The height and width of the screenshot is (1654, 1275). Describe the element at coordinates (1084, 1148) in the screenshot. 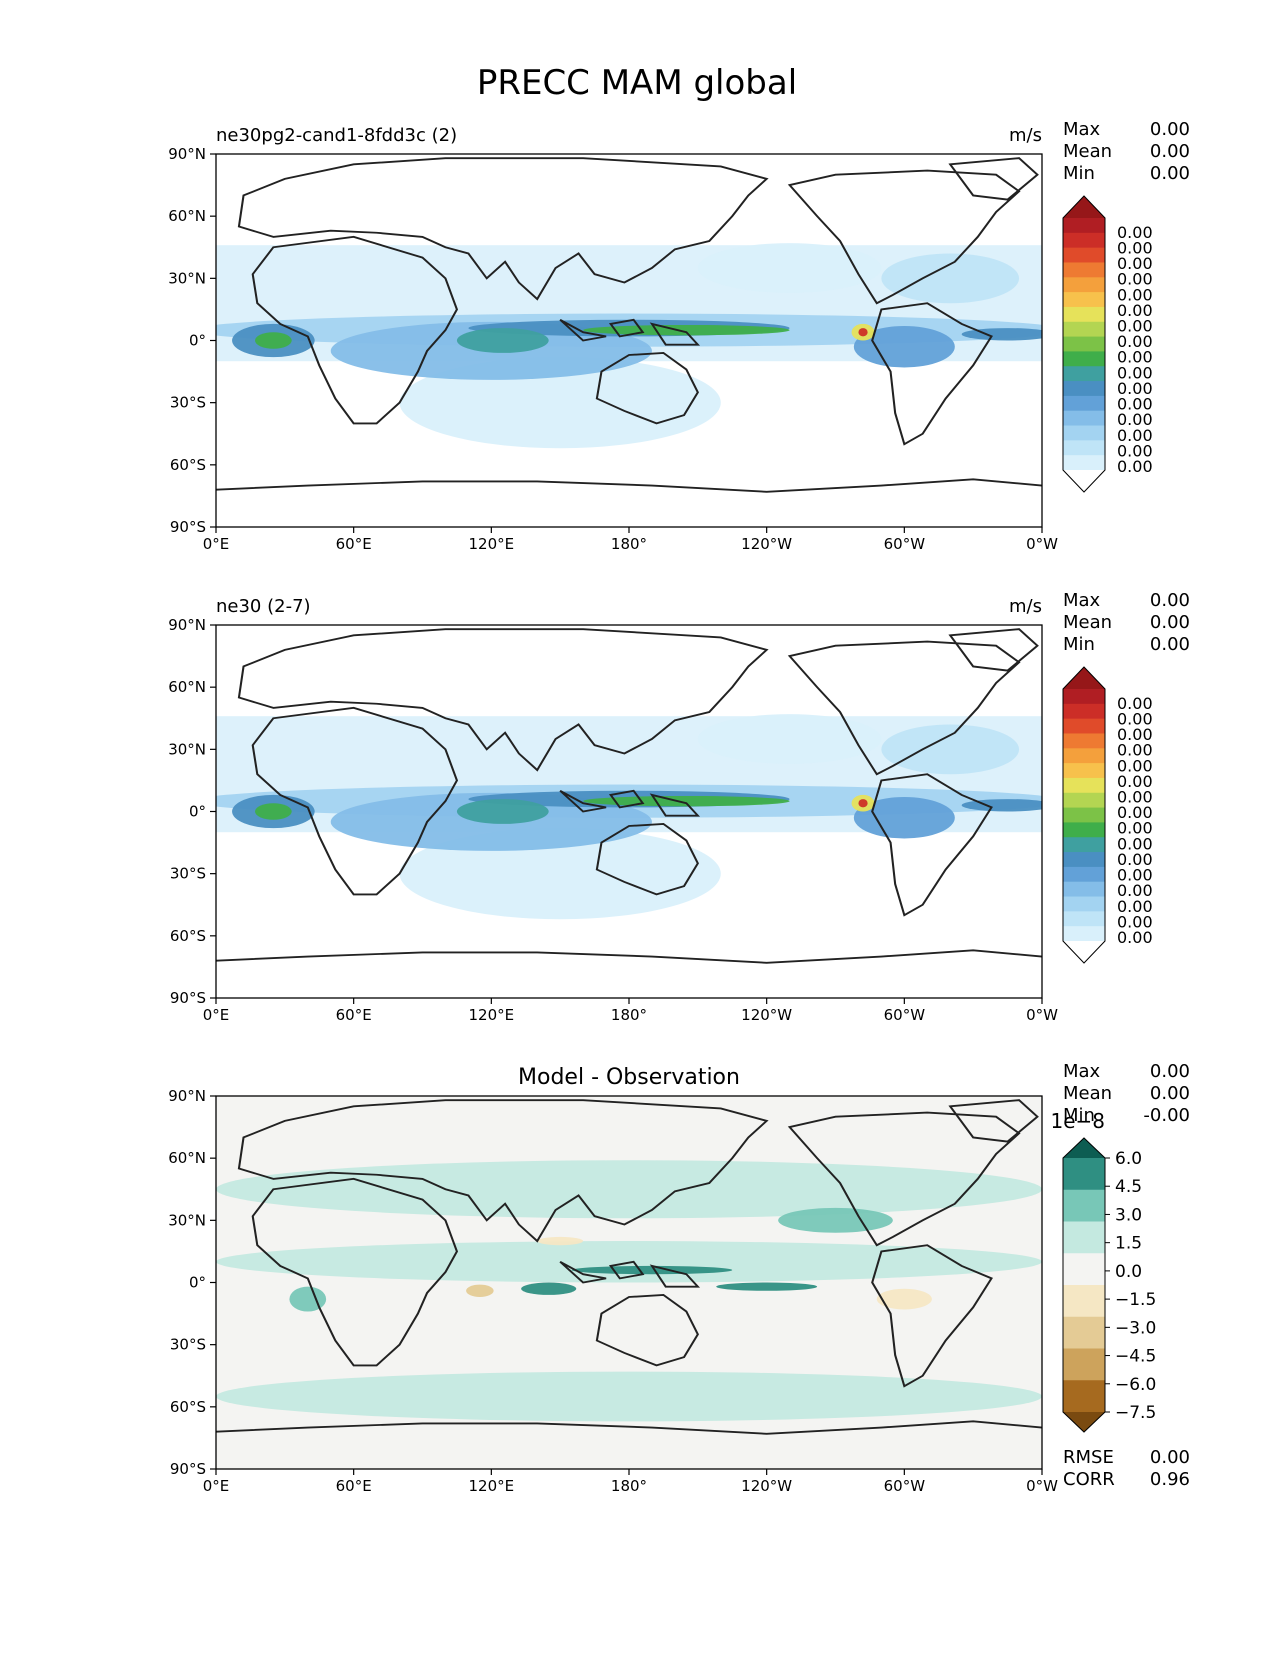

I see `colorbar-extend-top` at that location.